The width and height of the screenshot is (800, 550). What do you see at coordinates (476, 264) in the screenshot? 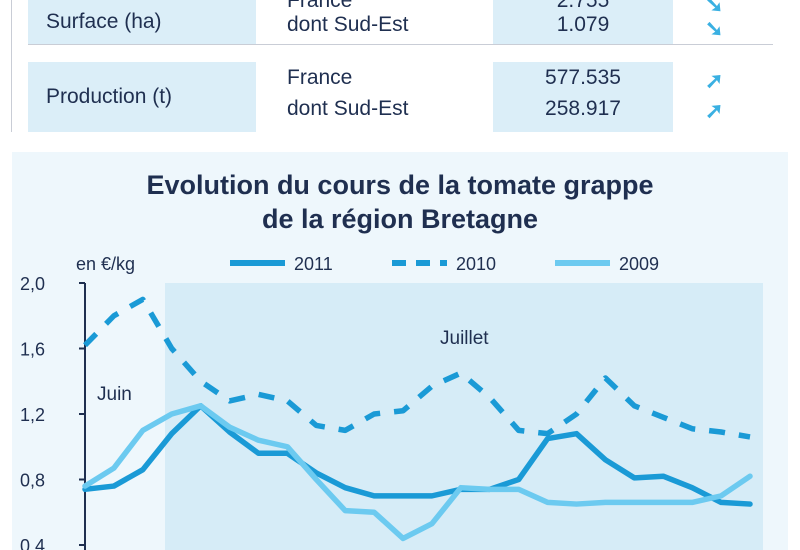
I see `legend-label-2010: 2010` at bounding box center [476, 264].